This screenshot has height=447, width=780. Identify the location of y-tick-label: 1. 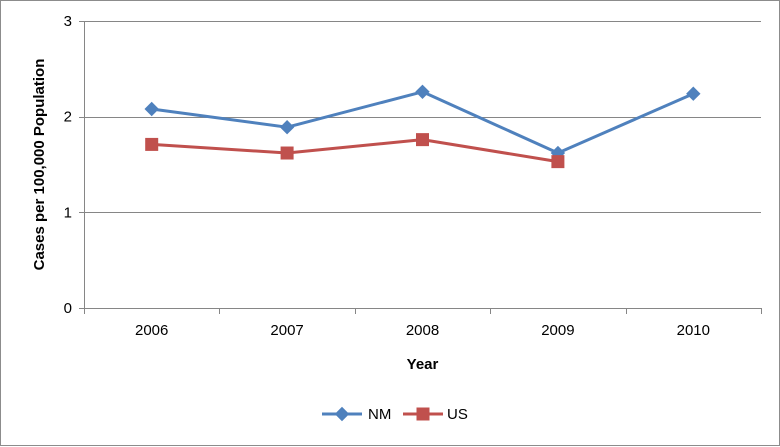
(68, 212).